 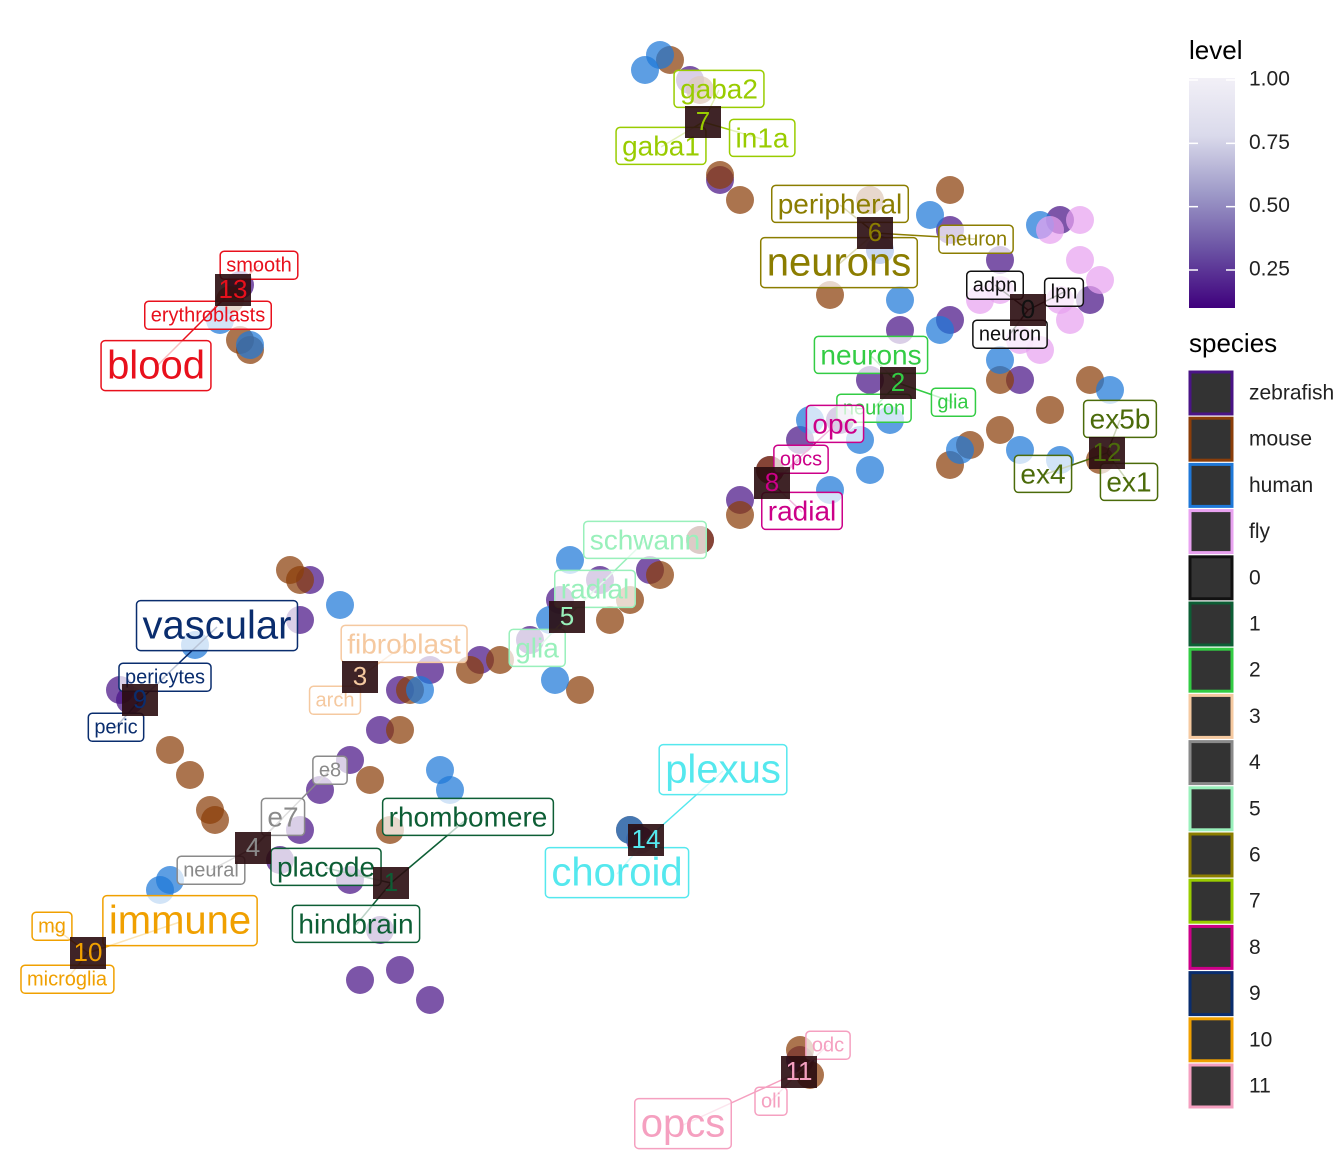 I want to click on cluster-label: rhombomere, so click(x=468, y=817).